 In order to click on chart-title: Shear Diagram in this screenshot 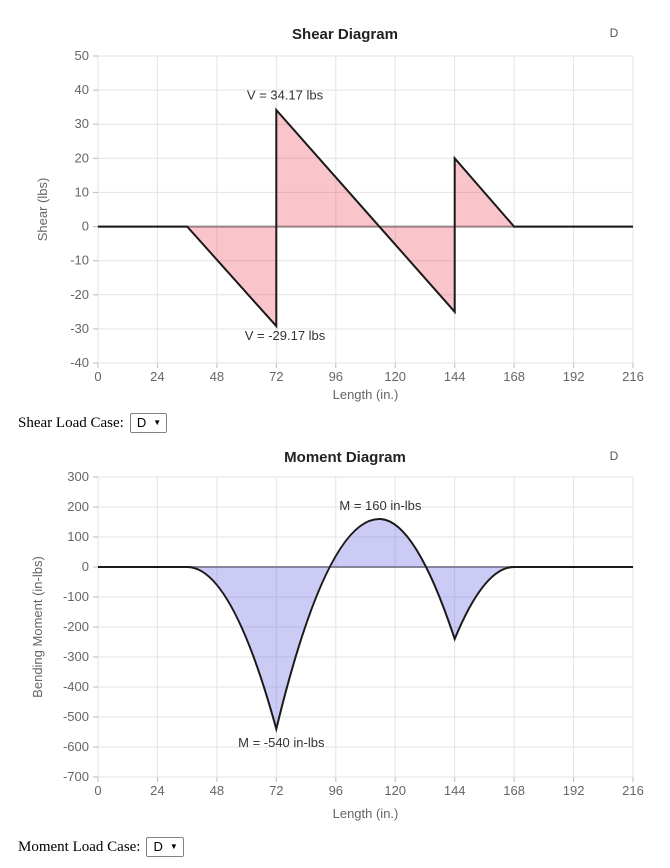, I will do `click(345, 34)`.